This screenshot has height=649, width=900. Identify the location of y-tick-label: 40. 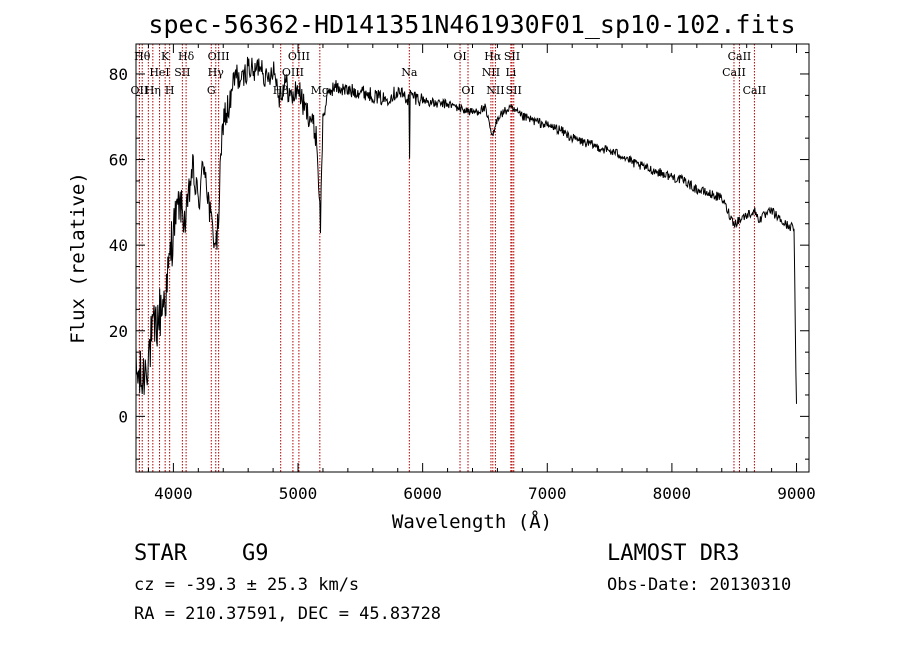
(118, 245).